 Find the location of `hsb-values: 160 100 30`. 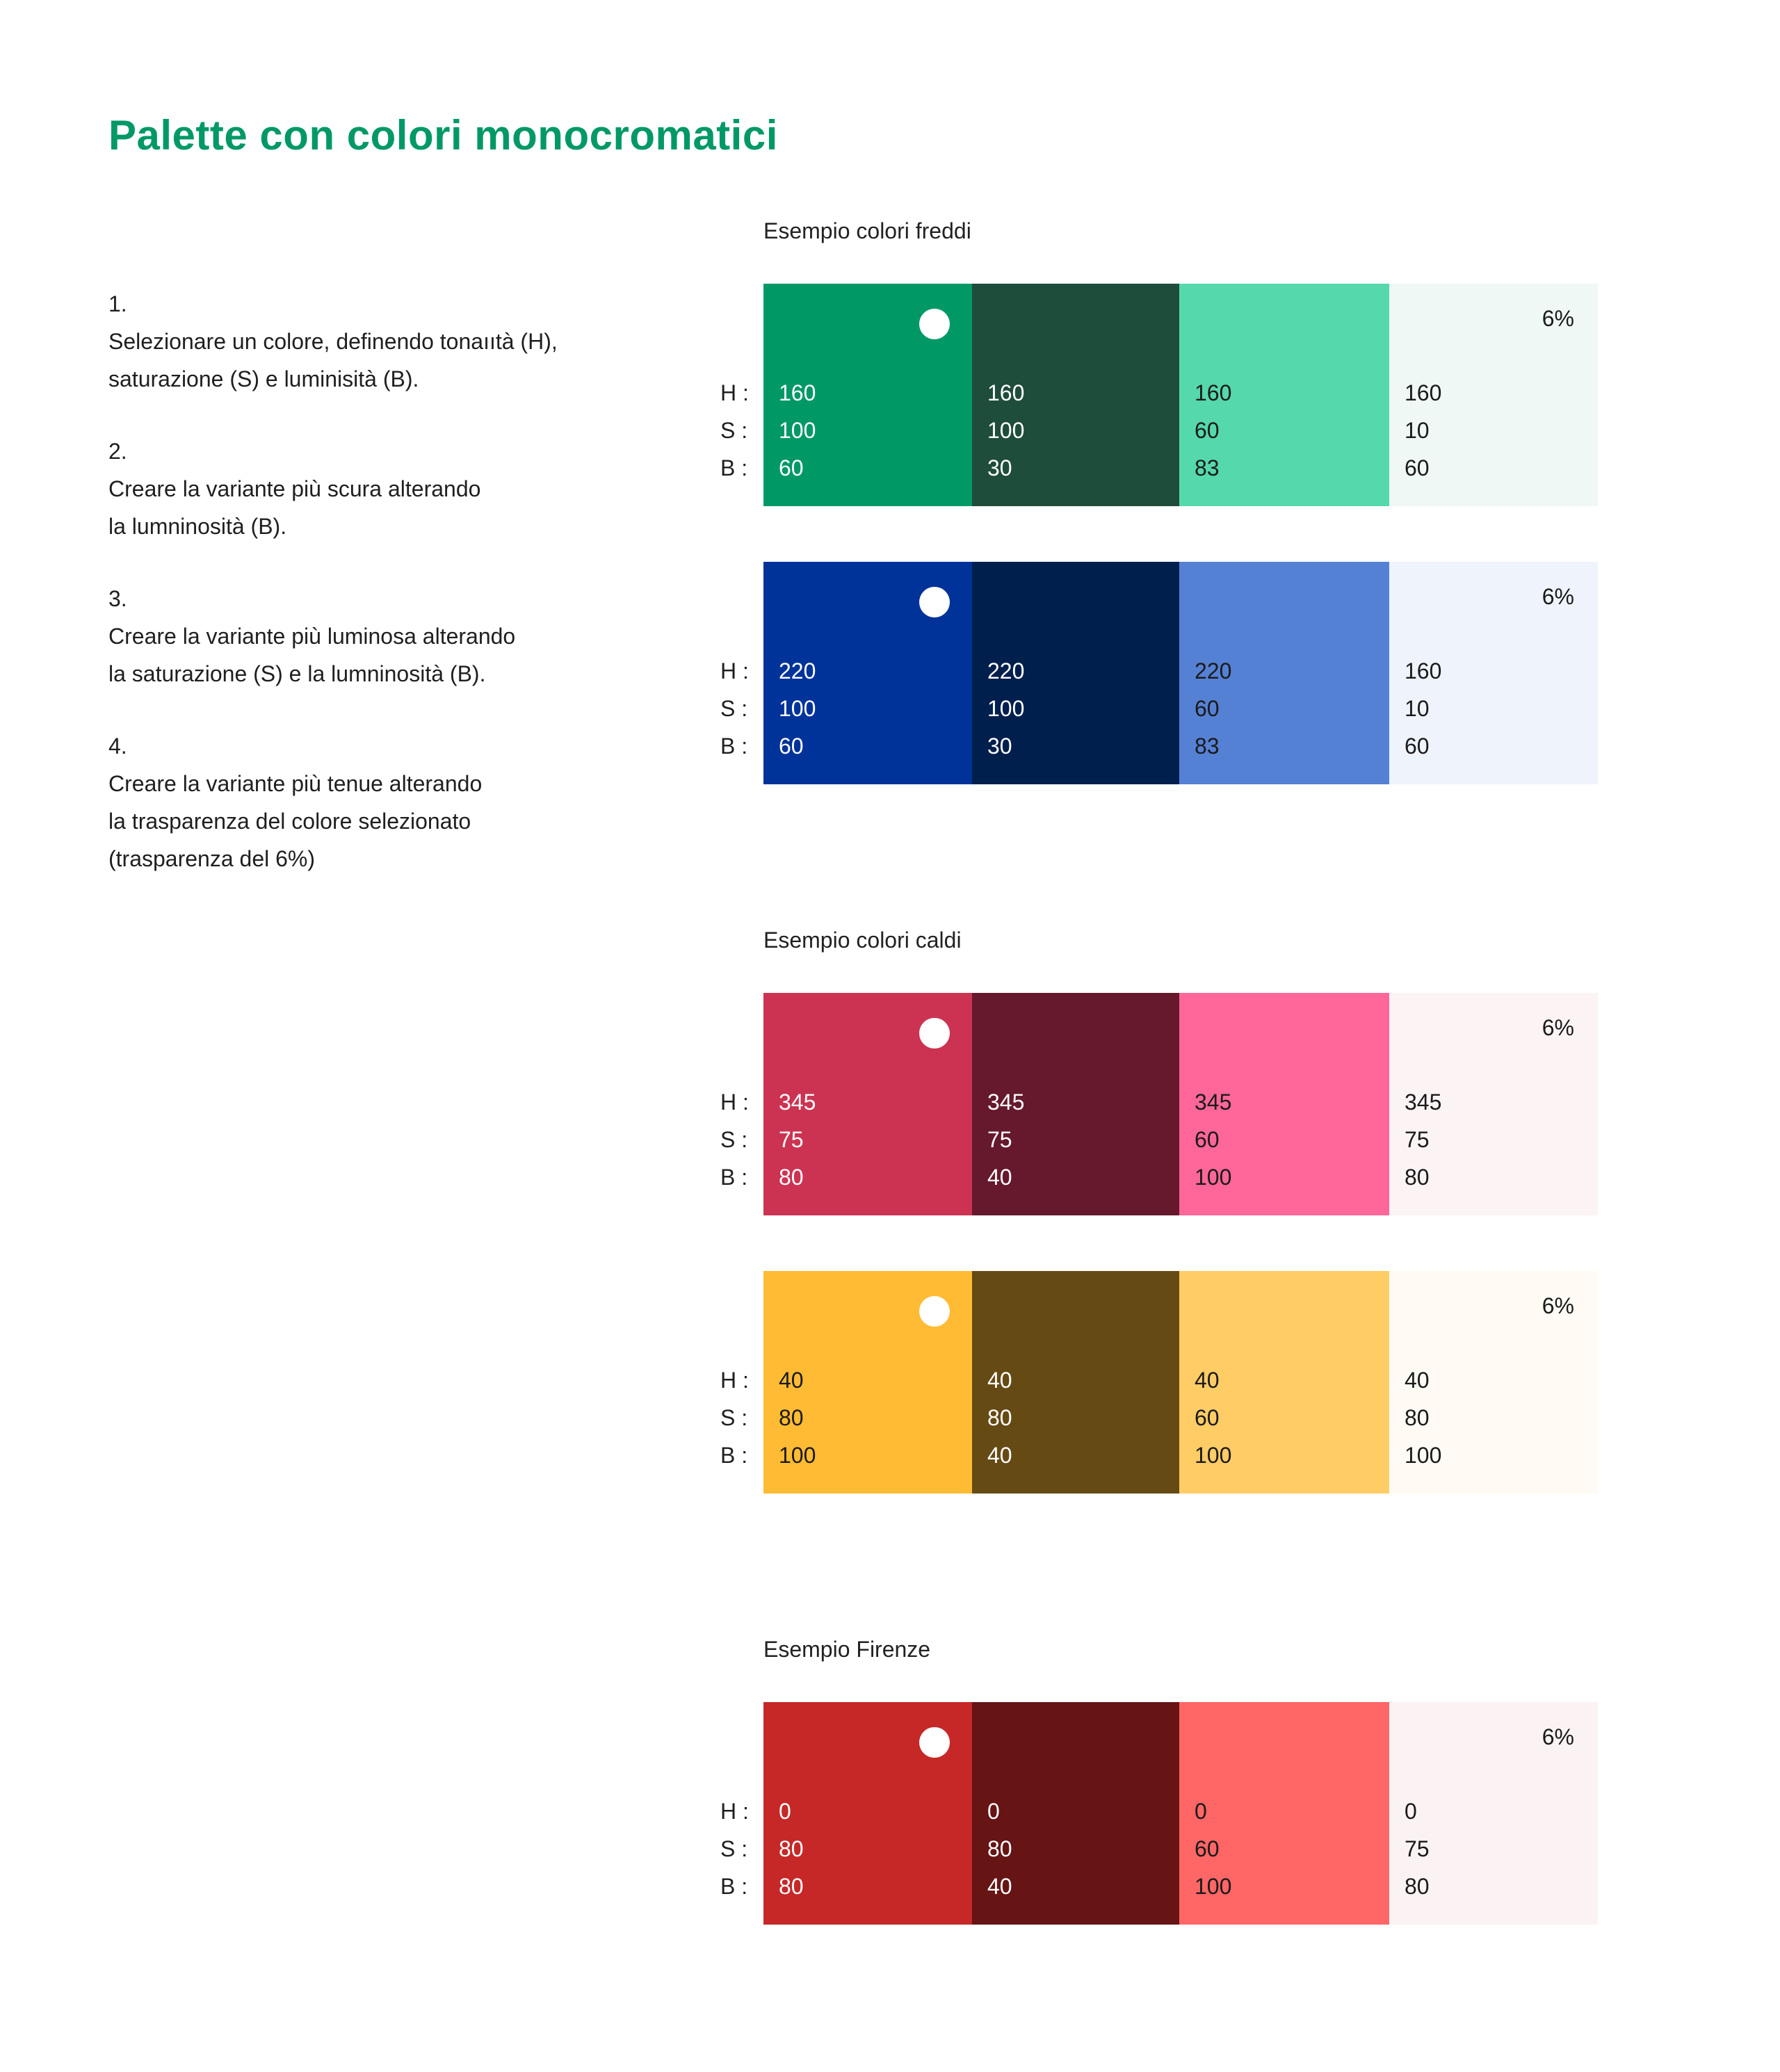

hsb-values: 160 100 30 is located at coordinates (1005, 431).